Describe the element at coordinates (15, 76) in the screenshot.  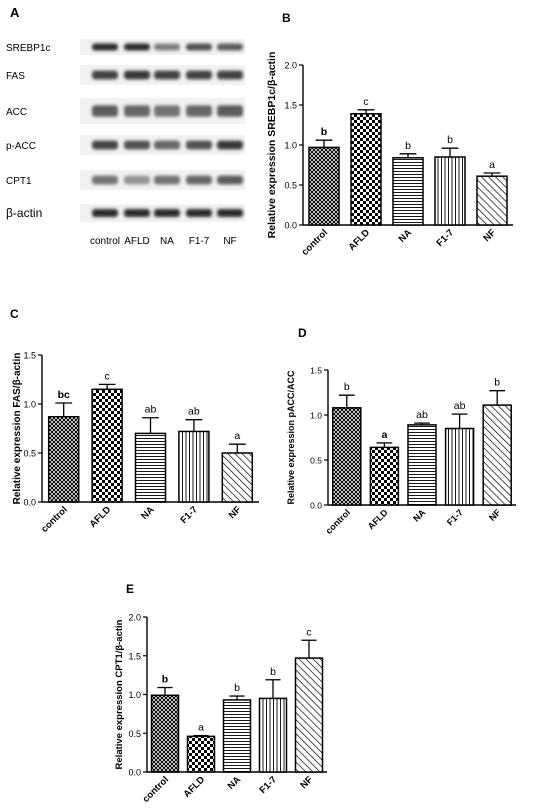
I see `blot-row-label: FAS` at that location.